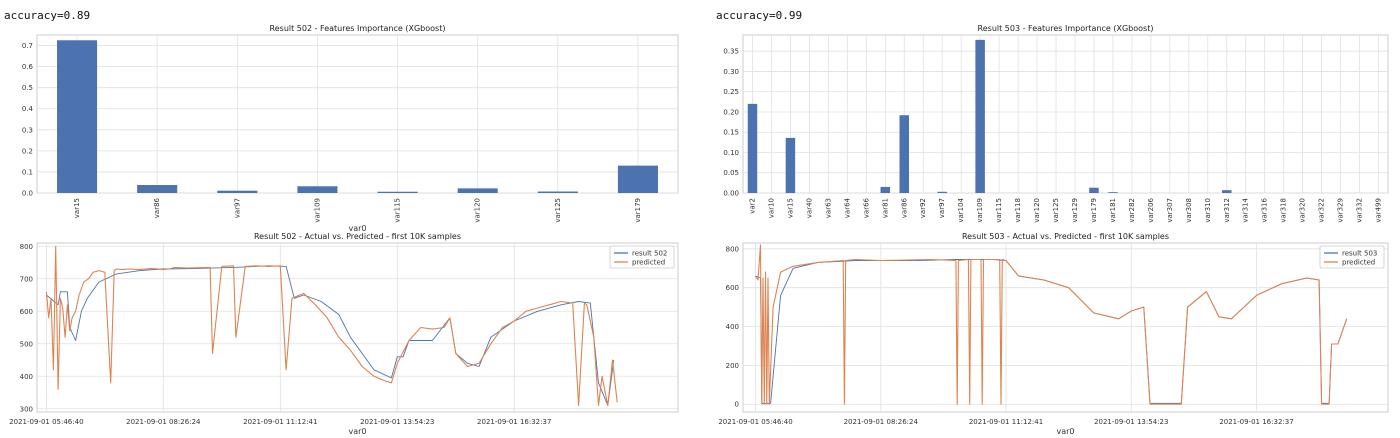 The height and width of the screenshot is (438, 1400). Describe the element at coordinates (809, 208) in the screenshot. I see `x-tick-label: var40` at that location.